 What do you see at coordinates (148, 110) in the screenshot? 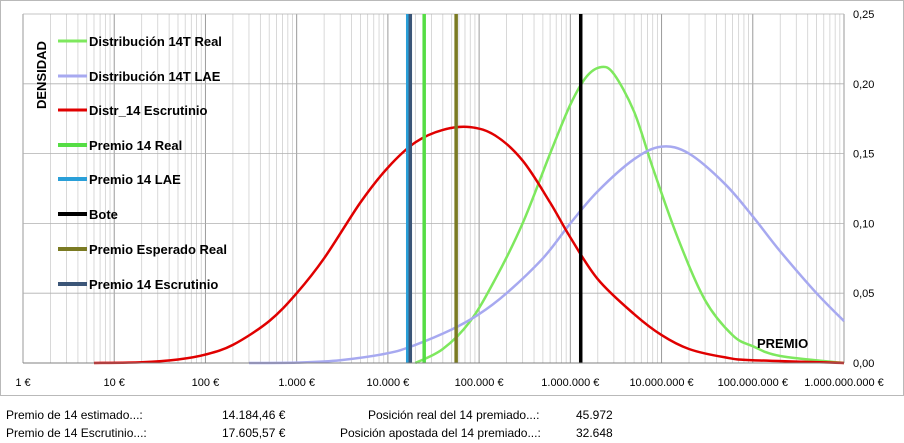
I see `legend-label: Distr_14 Escrutinio` at bounding box center [148, 110].